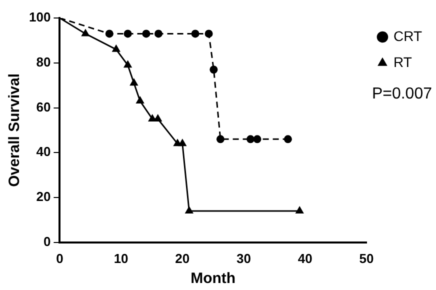 The height and width of the screenshot is (290, 436). I want to click on y-tick-label: 20, so click(43, 196).